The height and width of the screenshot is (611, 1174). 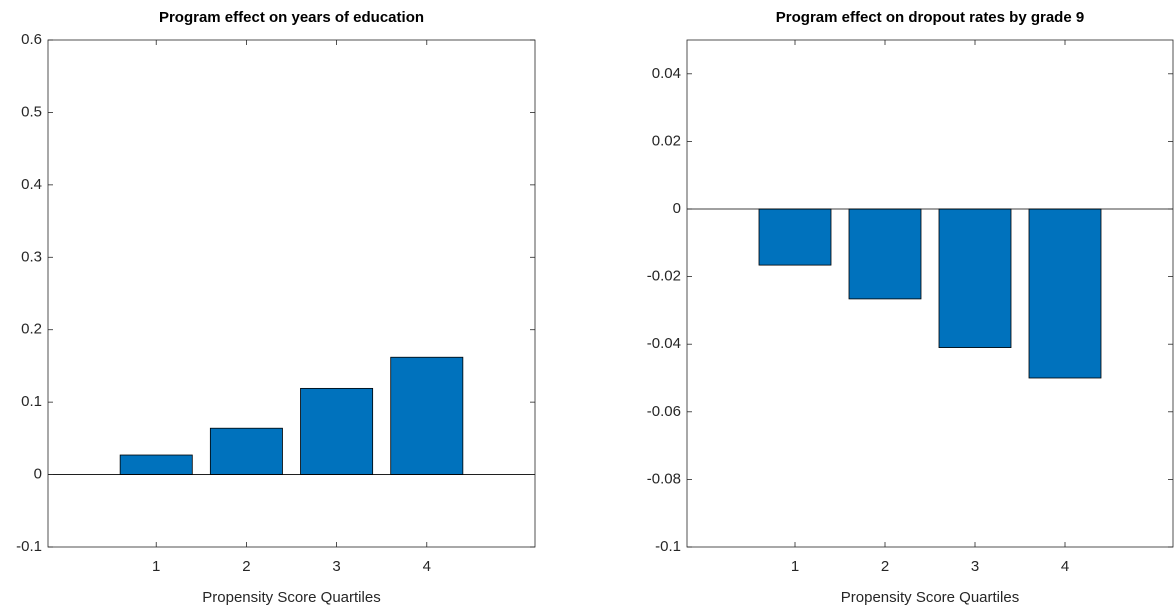 I want to click on y-tick-label: 0.5, so click(x=31, y=111).